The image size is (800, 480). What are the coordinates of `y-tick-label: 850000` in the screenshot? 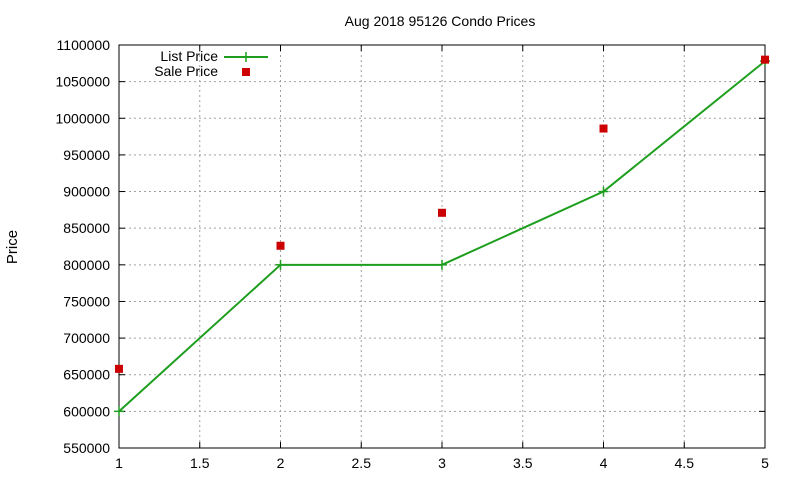 It's located at (86, 228).